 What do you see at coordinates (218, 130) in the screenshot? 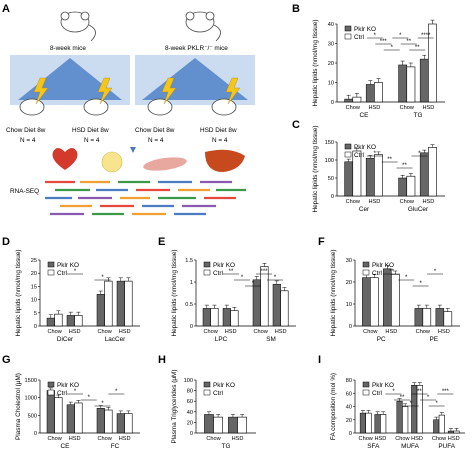
I see `diet-label-4: HSD Diet 8w` at bounding box center [218, 130].